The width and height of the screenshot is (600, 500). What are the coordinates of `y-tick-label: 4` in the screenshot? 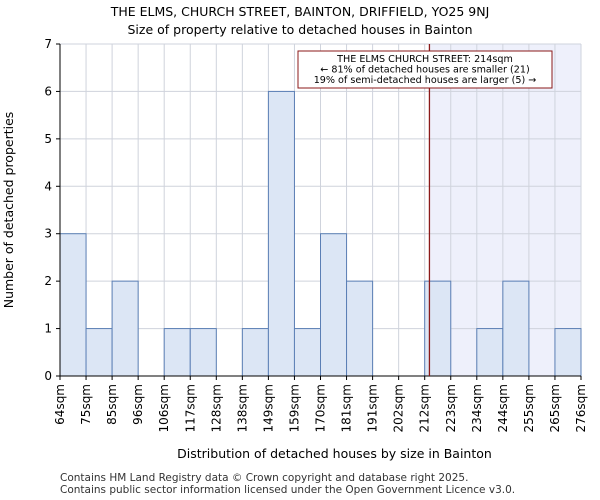 It's located at (48, 186).